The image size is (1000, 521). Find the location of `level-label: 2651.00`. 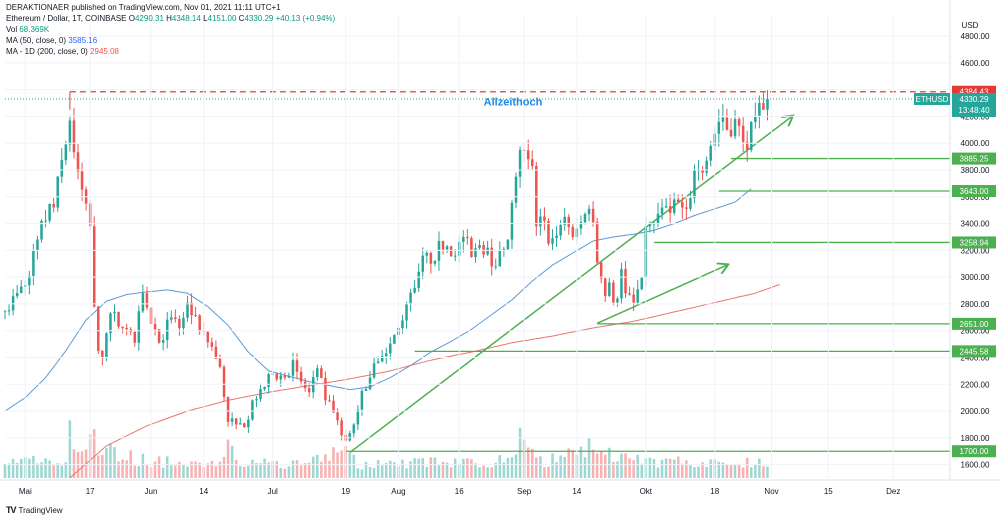

level-label: 2651.00 is located at coordinates (974, 323).